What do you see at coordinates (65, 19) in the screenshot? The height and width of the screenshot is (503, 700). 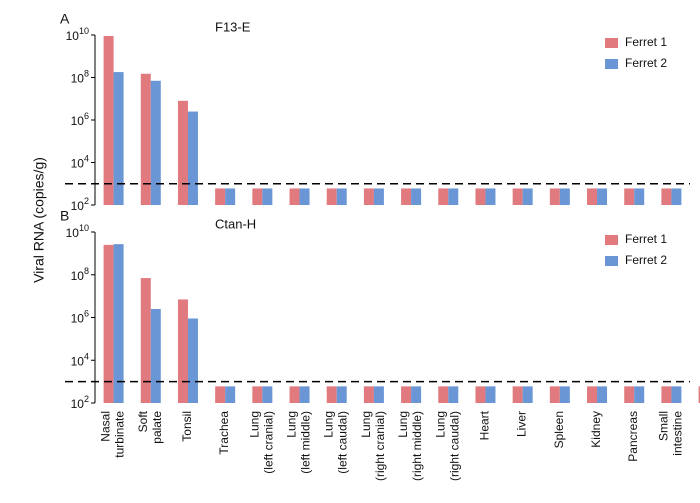 I see `panel-letter: A` at bounding box center [65, 19].